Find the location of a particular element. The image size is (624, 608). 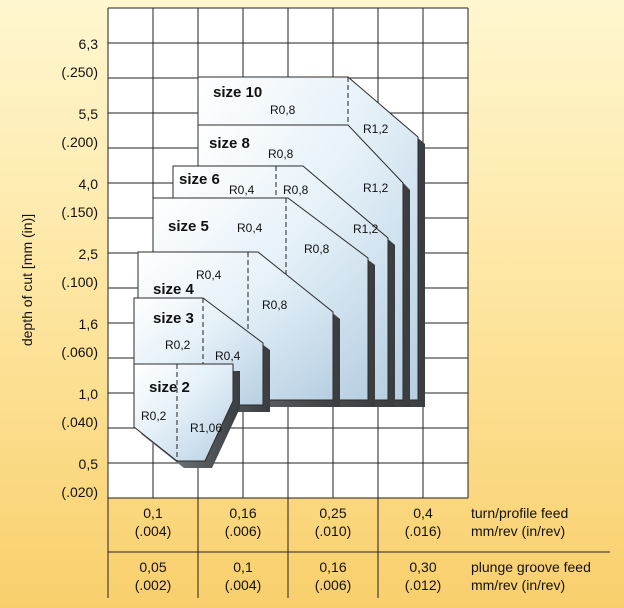

y-tick-label-imperial: (.100) is located at coordinates (79, 282).